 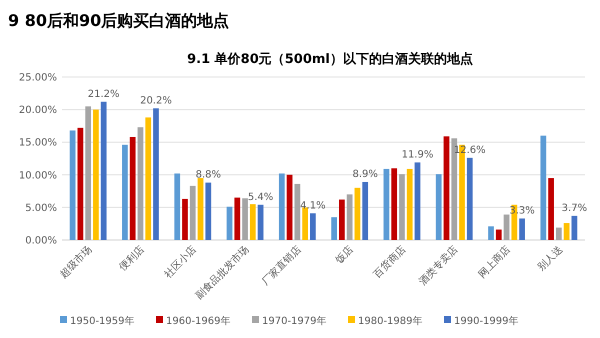 What do you see at coordinates (494, 262) in the screenshot?
I see `x-tick-label: 网上商店` at bounding box center [494, 262].